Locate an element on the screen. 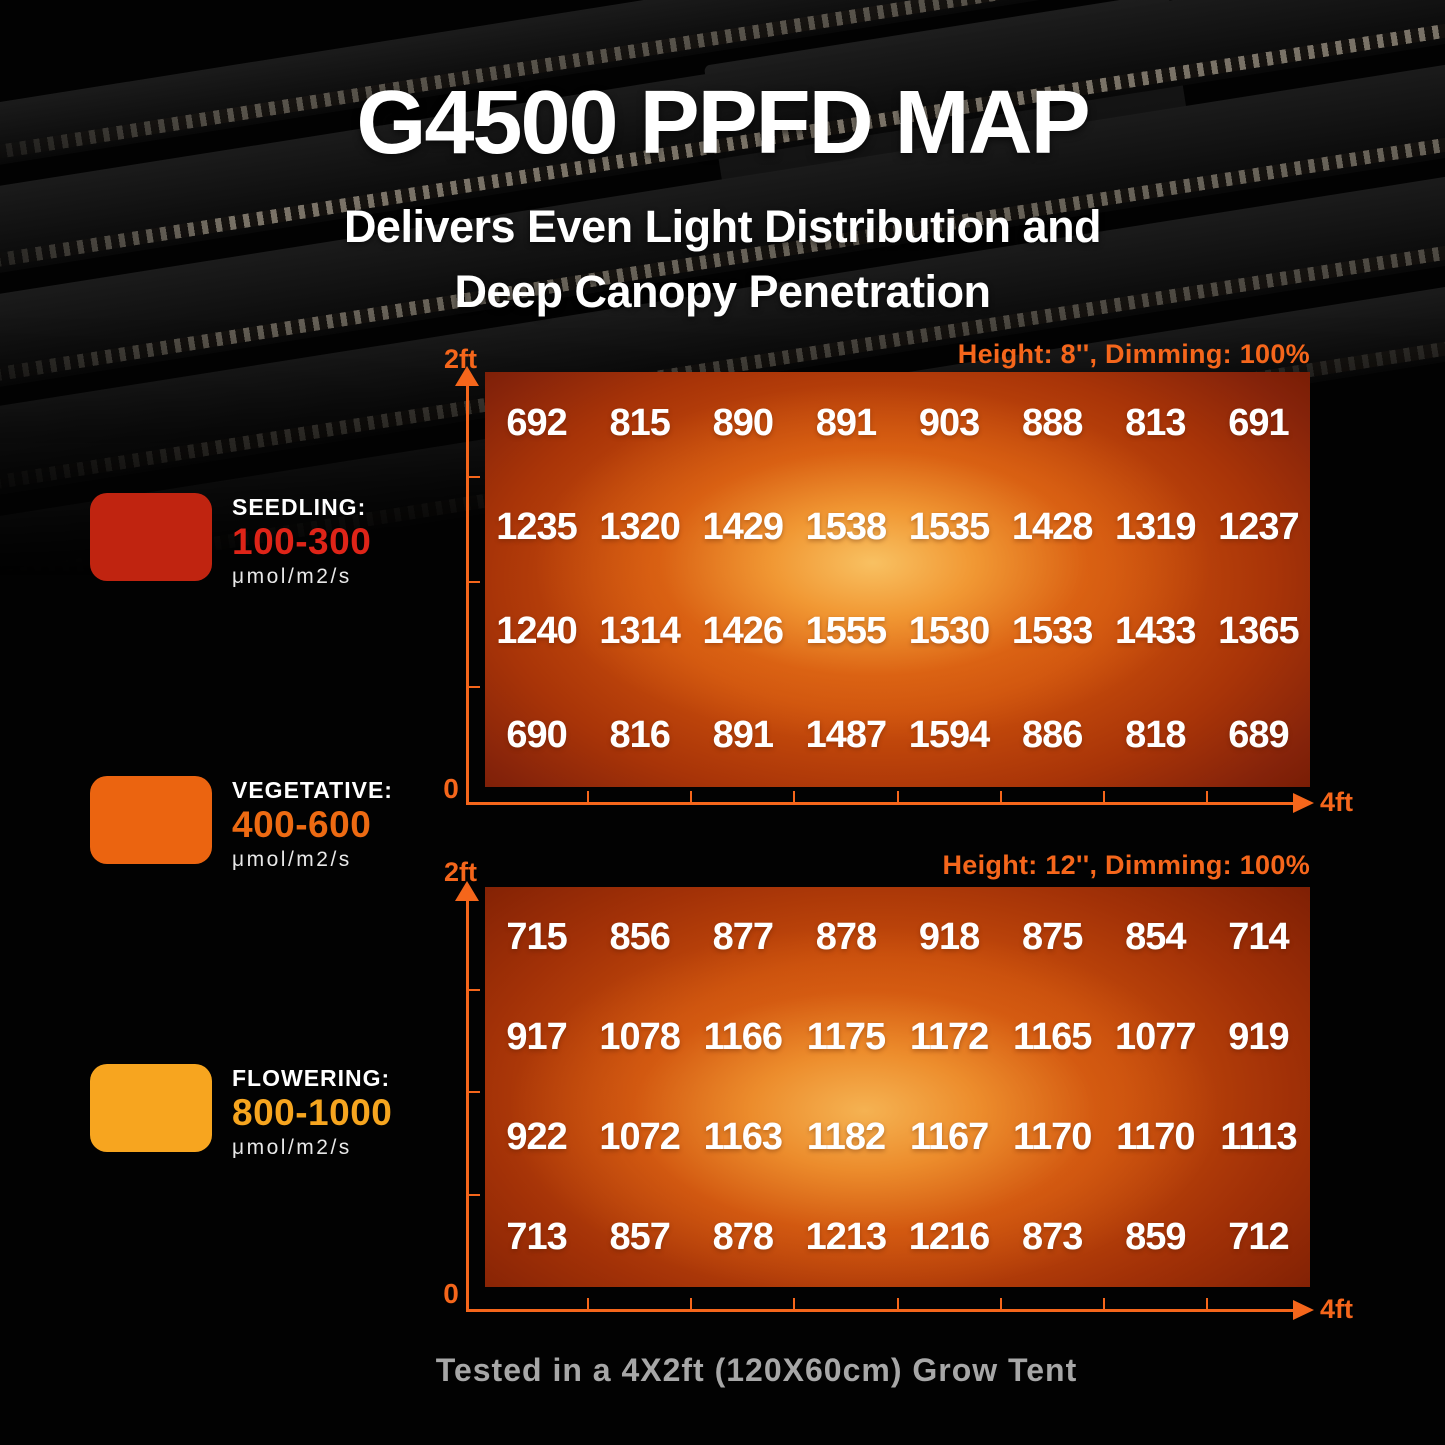 This screenshot has width=1445, height=1445. ppfd-value: 1426 is located at coordinates (743, 630).